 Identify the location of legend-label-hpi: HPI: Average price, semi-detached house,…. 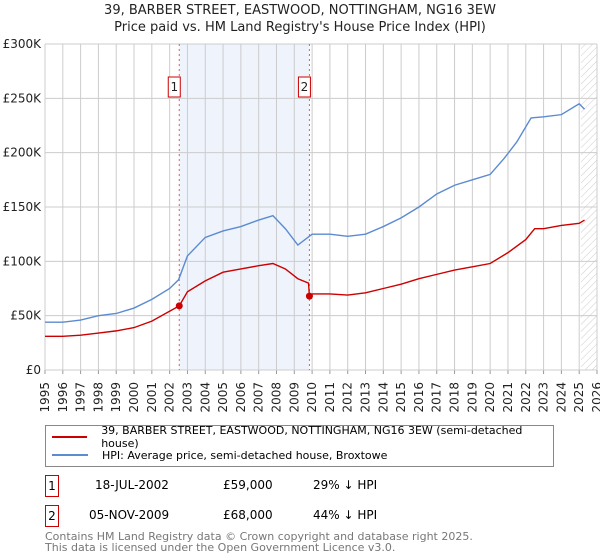
(245, 455).